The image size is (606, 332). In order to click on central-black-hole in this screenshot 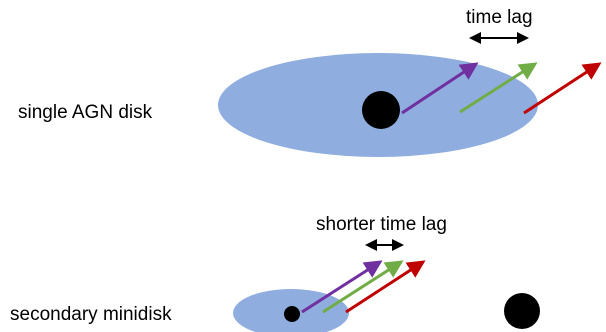, I will do `click(381, 110)`.